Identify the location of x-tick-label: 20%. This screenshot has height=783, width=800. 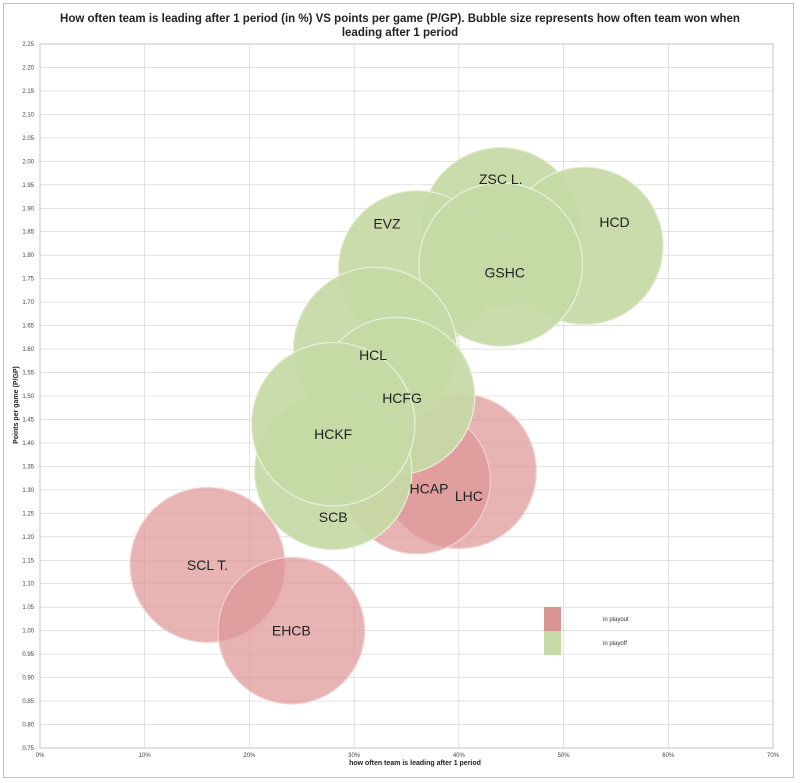
(249, 756).